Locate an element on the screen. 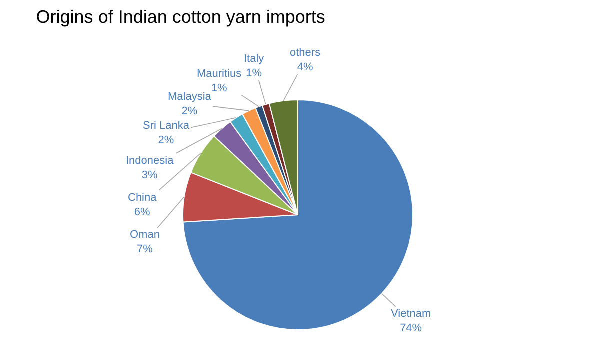 The width and height of the screenshot is (605, 340). slice-label: others is located at coordinates (306, 53).